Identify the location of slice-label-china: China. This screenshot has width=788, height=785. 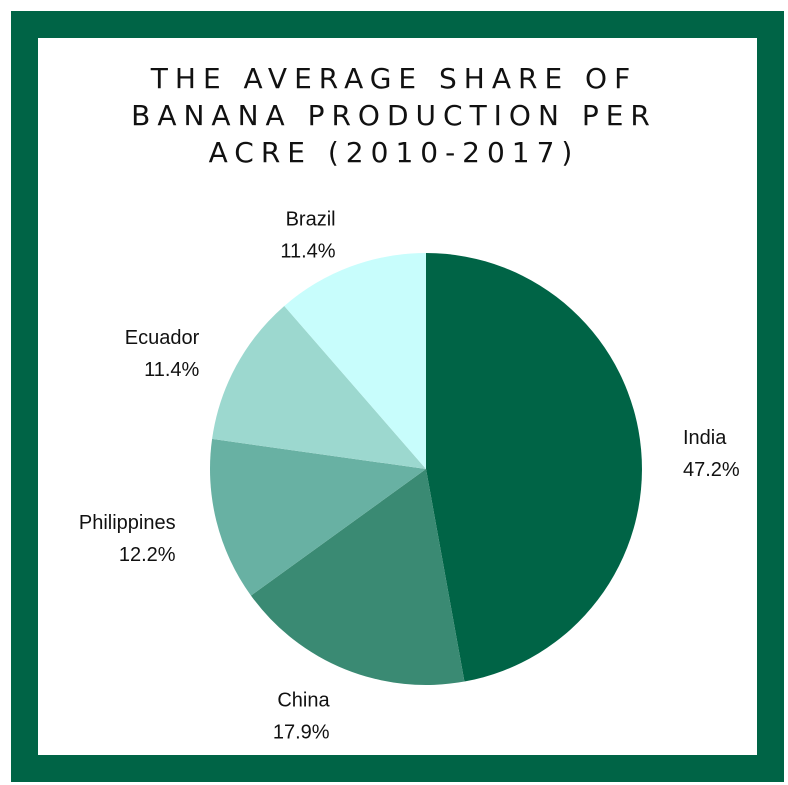
(303, 700).